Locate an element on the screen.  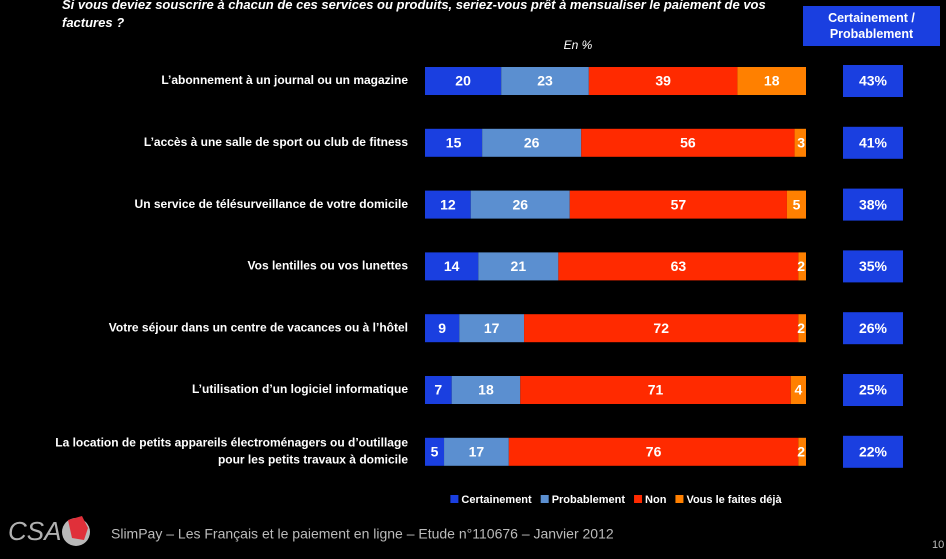
totals-header: Certainement / Probablement is located at coordinates (871, 26).